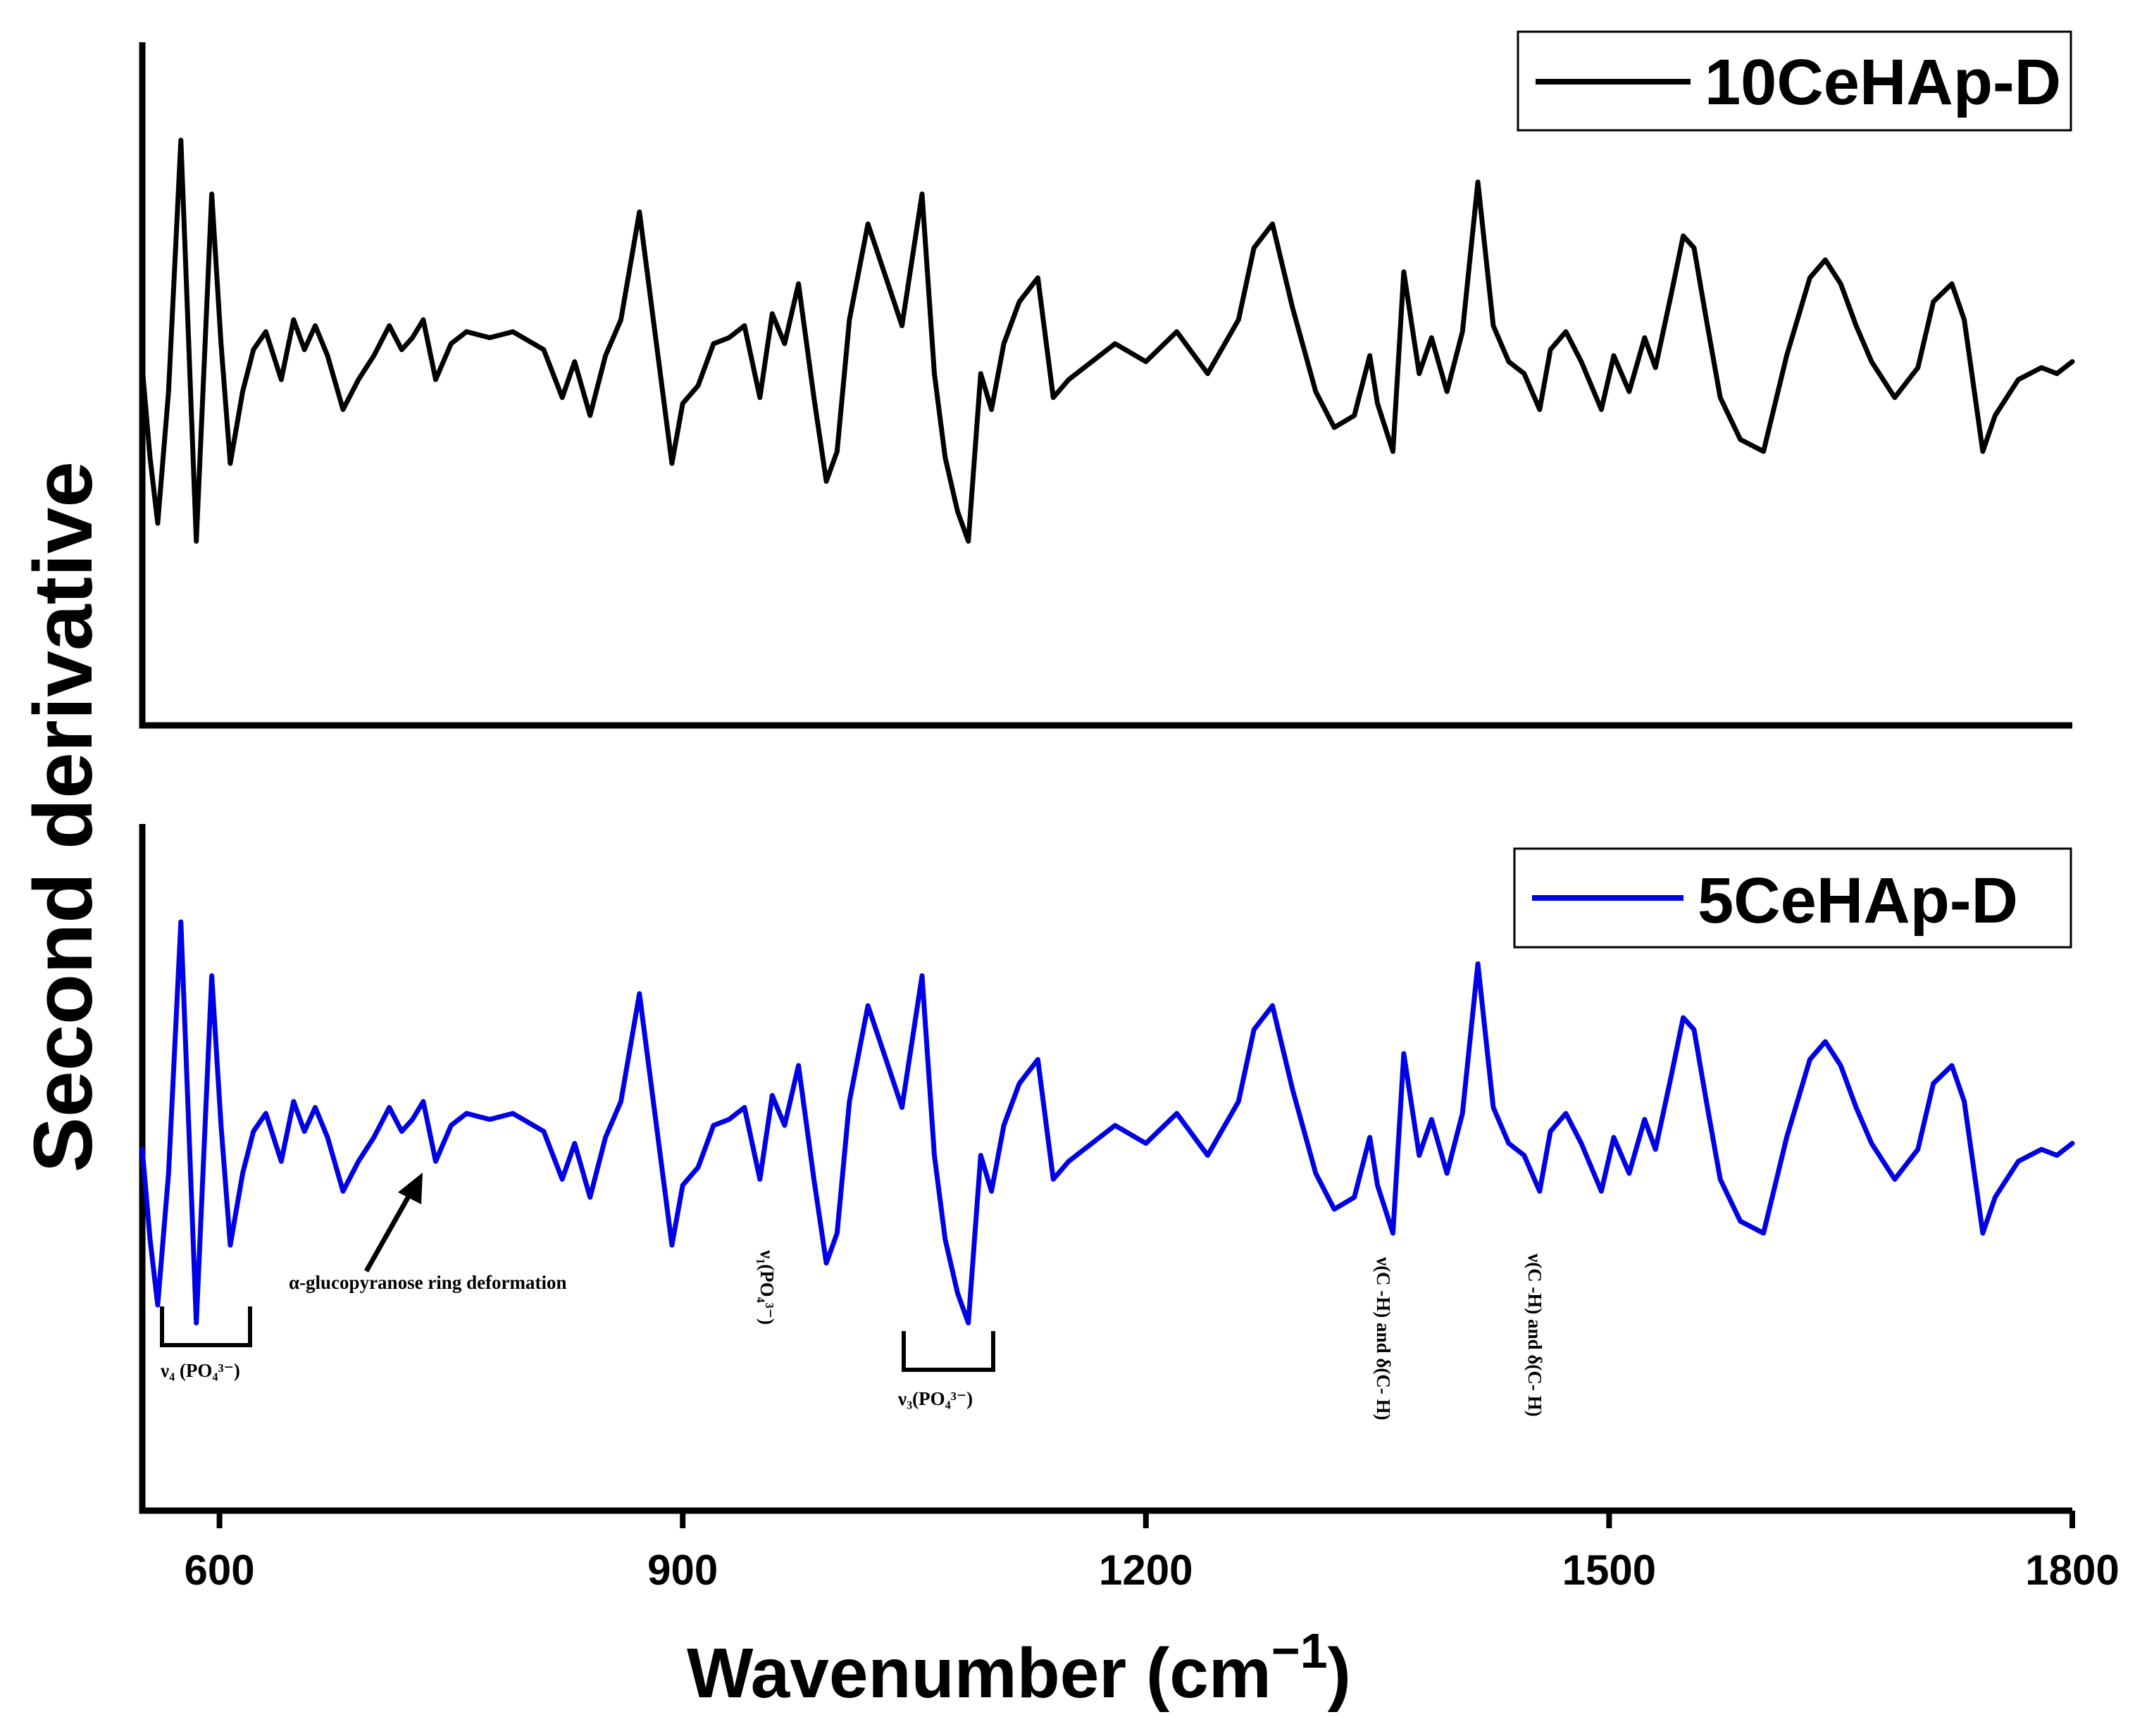  I want to click on x-axis-ticks: 600 900 1200 1500 1800, so click(1152, 1552).